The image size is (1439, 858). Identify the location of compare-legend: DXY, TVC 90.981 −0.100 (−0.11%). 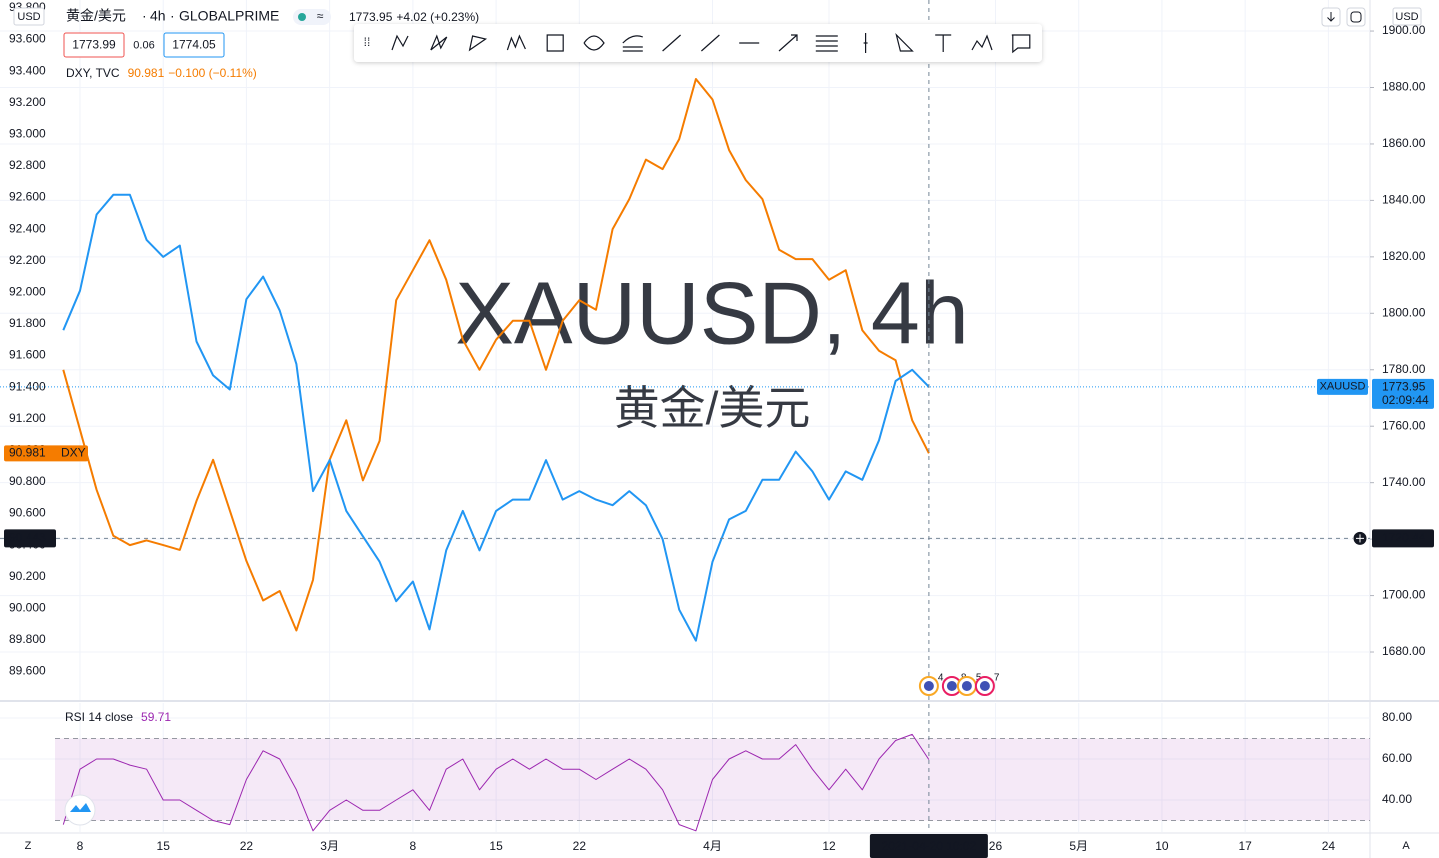
(161, 73).